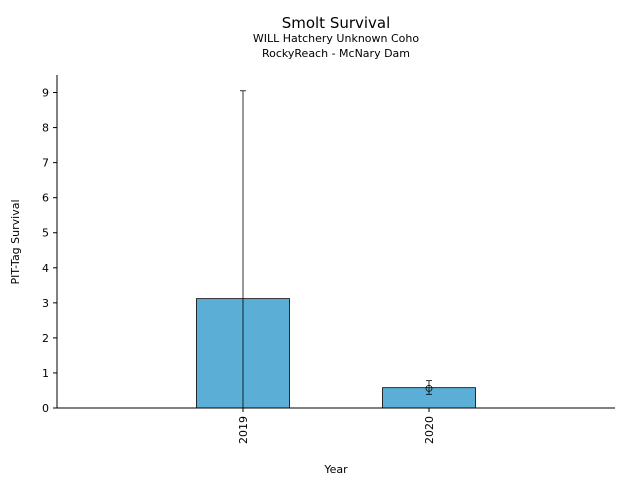 The height and width of the screenshot is (484, 640). Describe the element at coordinates (45, 268) in the screenshot. I see `y-tick-label: 4` at that location.